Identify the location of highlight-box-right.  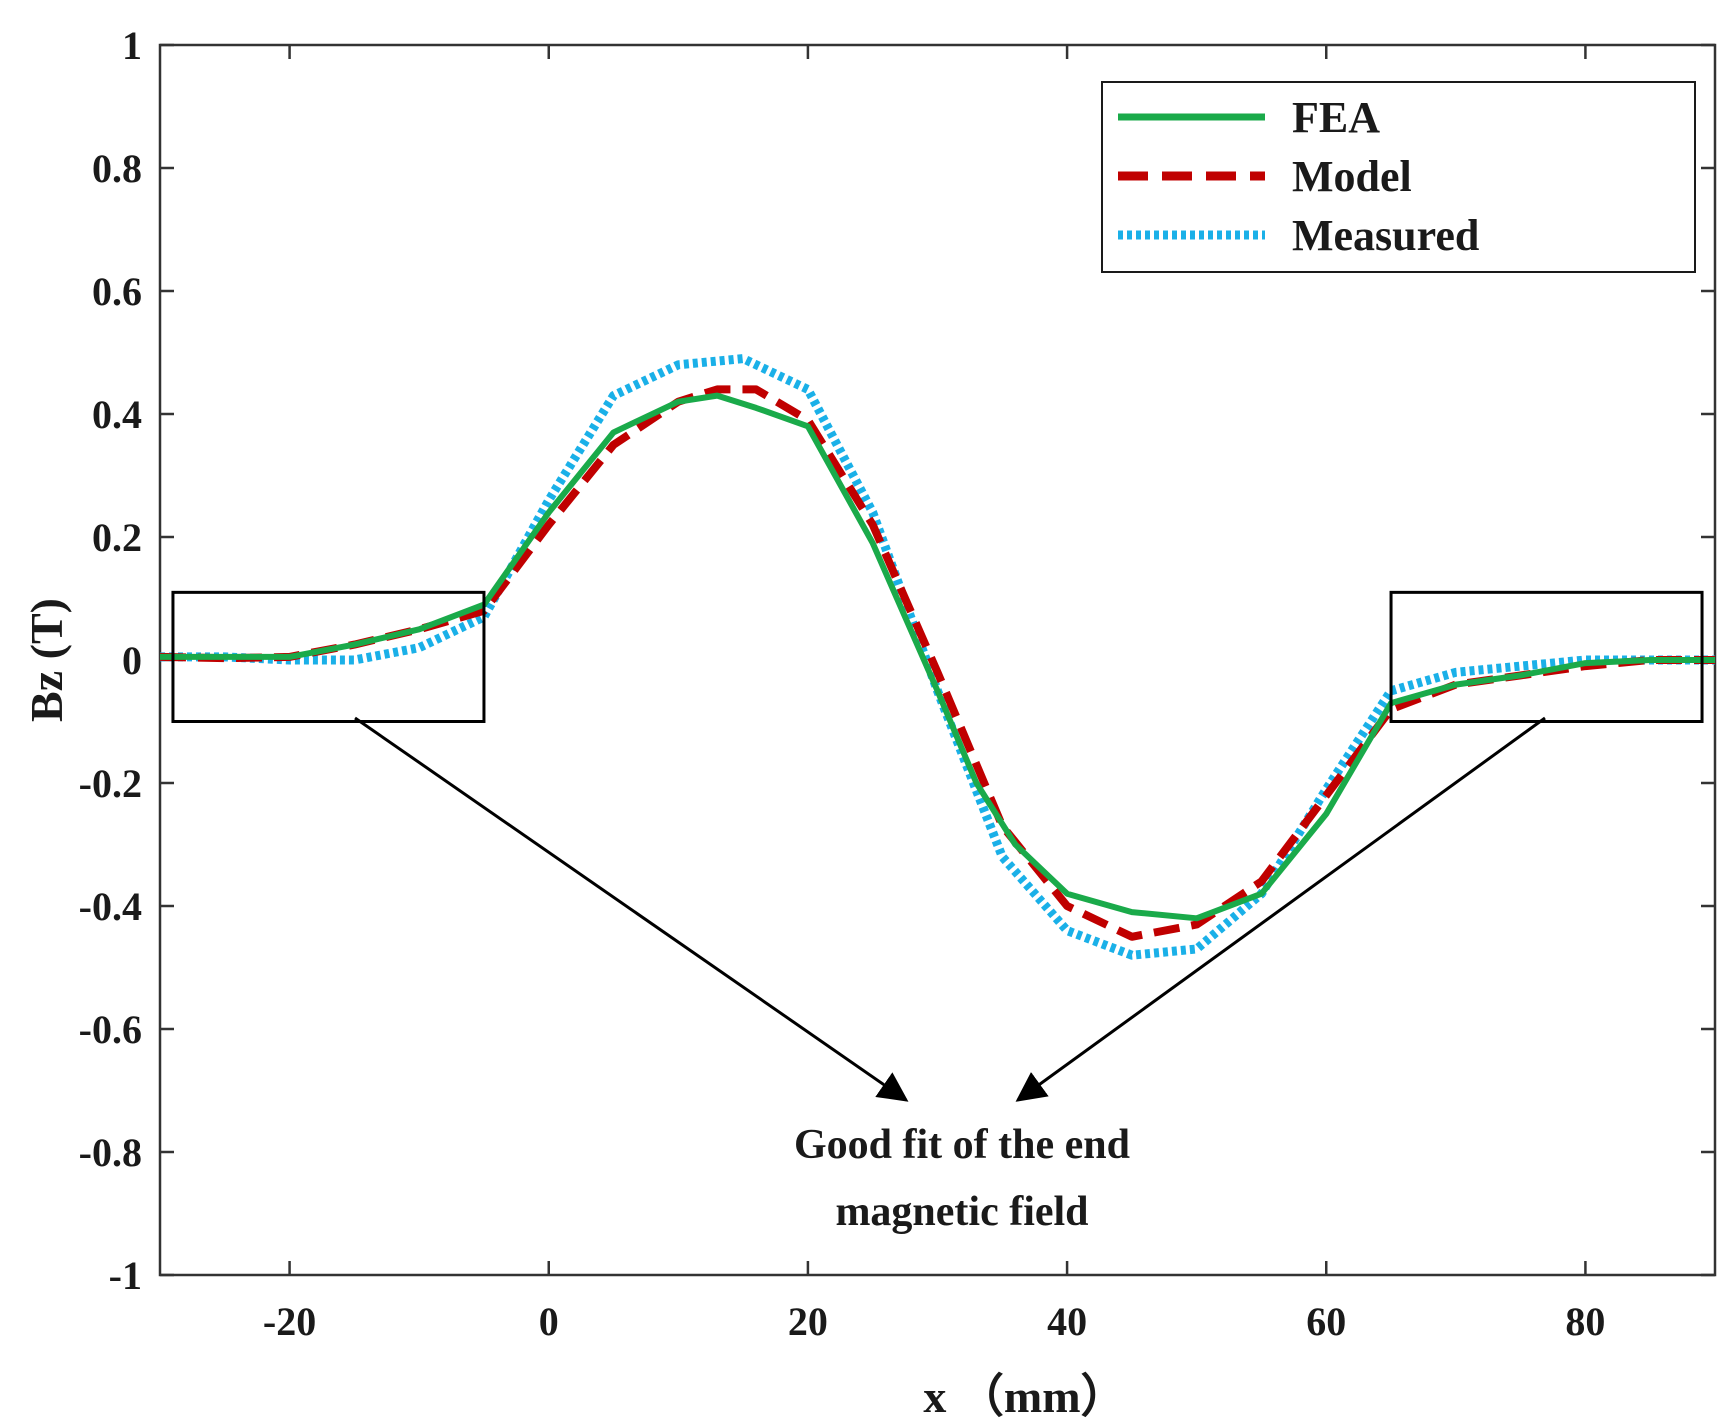
(1546, 656).